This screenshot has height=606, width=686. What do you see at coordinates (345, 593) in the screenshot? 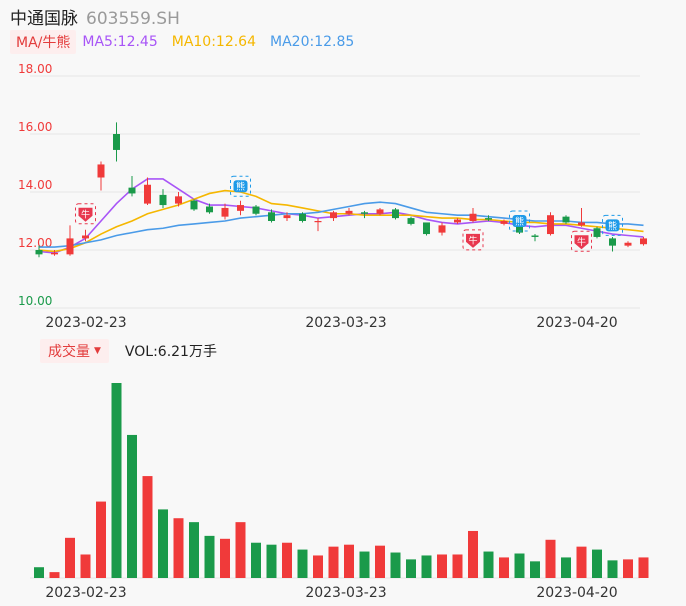
I see `x-tick-label: 2023-03-23` at bounding box center [345, 593].